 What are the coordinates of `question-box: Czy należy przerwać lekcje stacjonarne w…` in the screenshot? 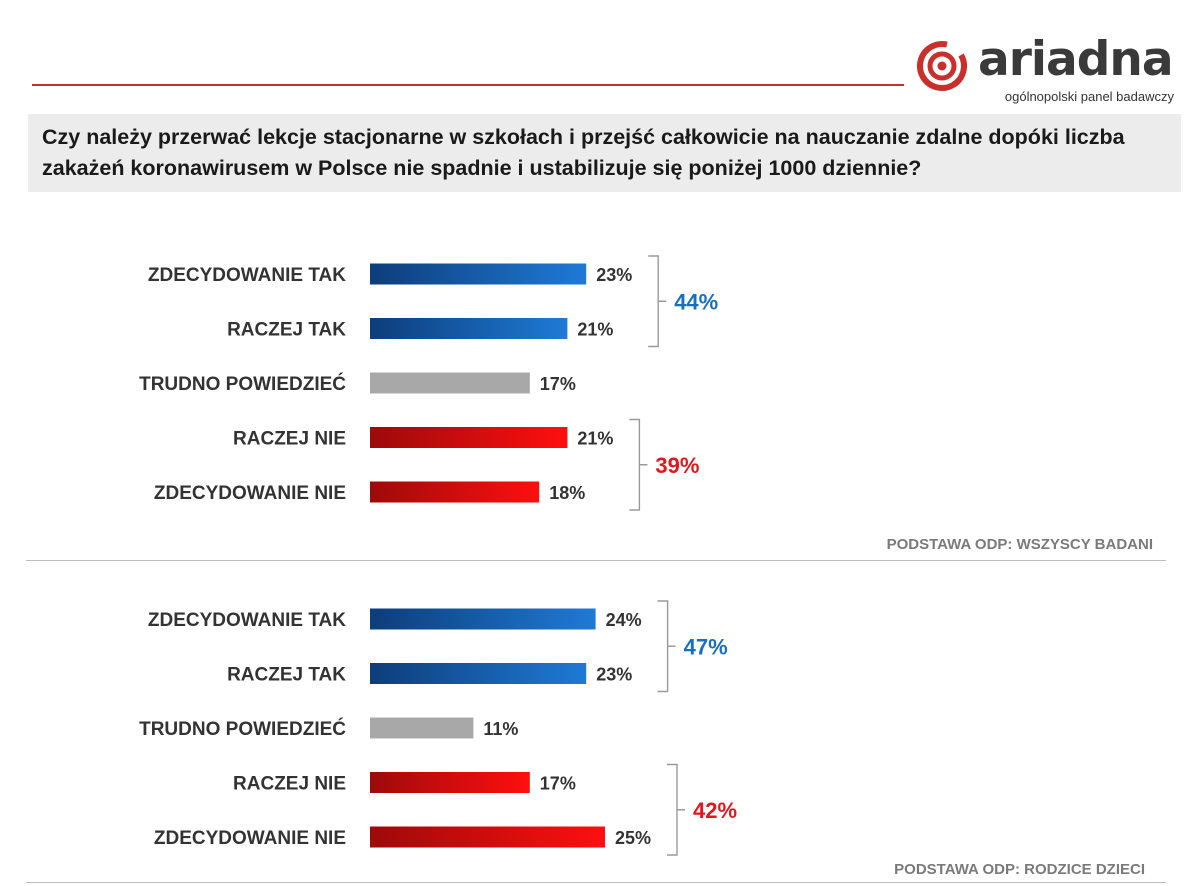 It's located at (604, 153).